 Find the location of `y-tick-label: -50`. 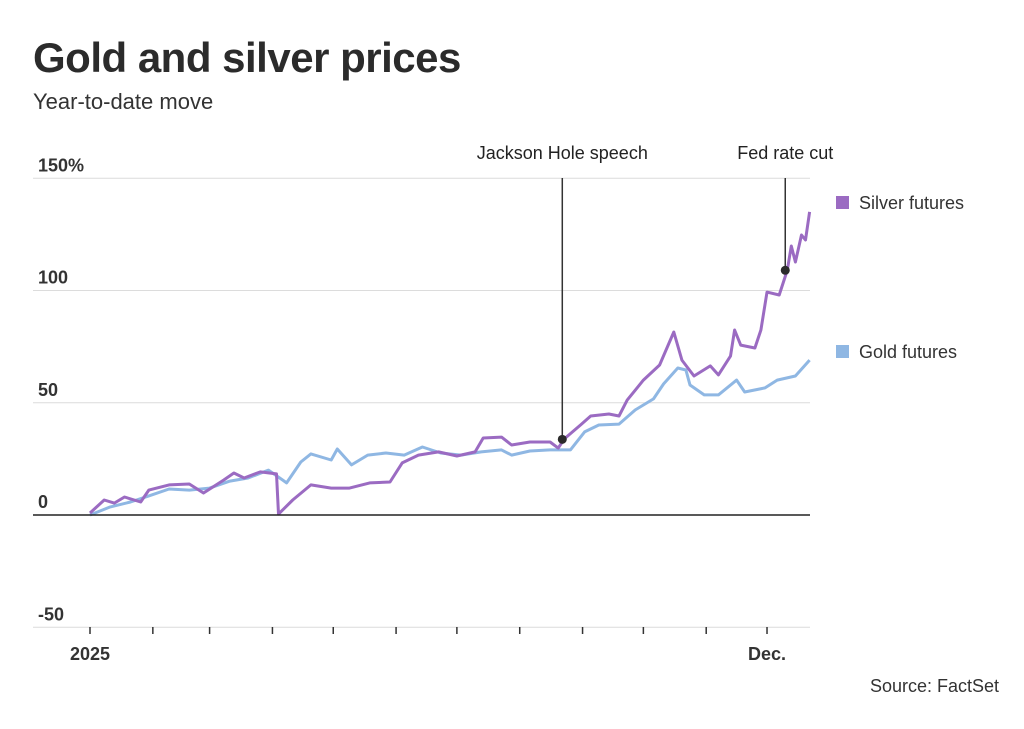

y-tick-label: -50 is located at coordinates (51, 614).